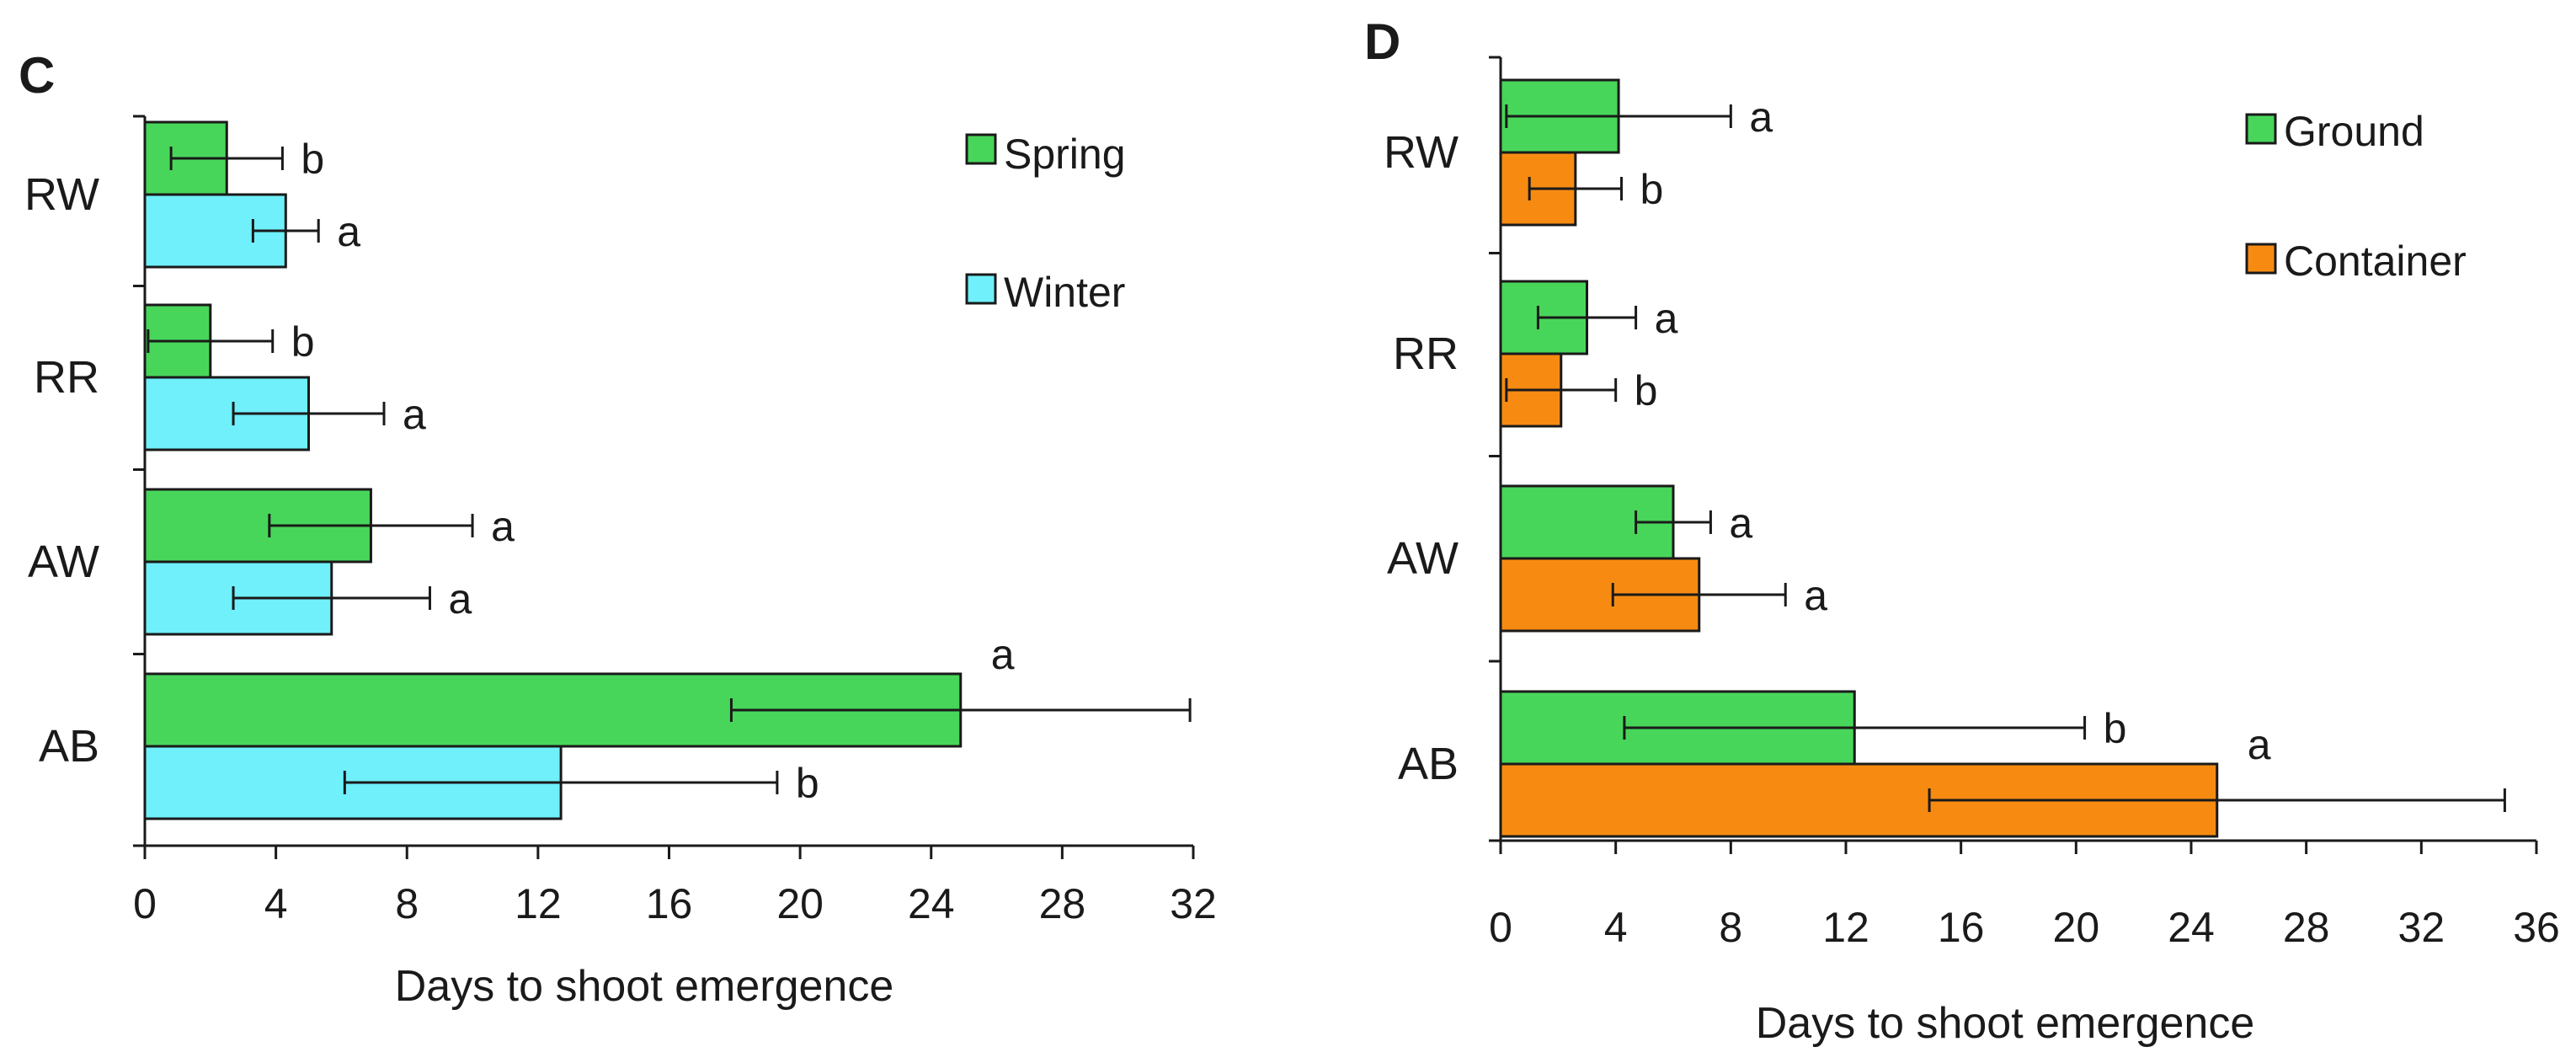 The height and width of the screenshot is (1063, 2576). What do you see at coordinates (2354, 131) in the screenshot?
I see `legend-label-ground: Ground` at bounding box center [2354, 131].